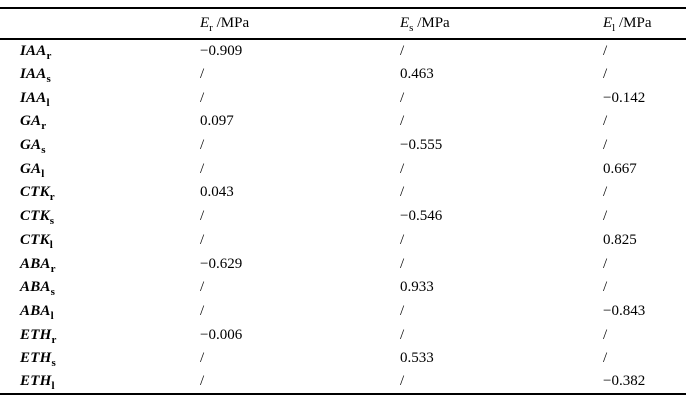 This screenshot has height=407, width=686. Describe the element at coordinates (35, 99) in the screenshot. I see `row-label: IAAl` at that location.